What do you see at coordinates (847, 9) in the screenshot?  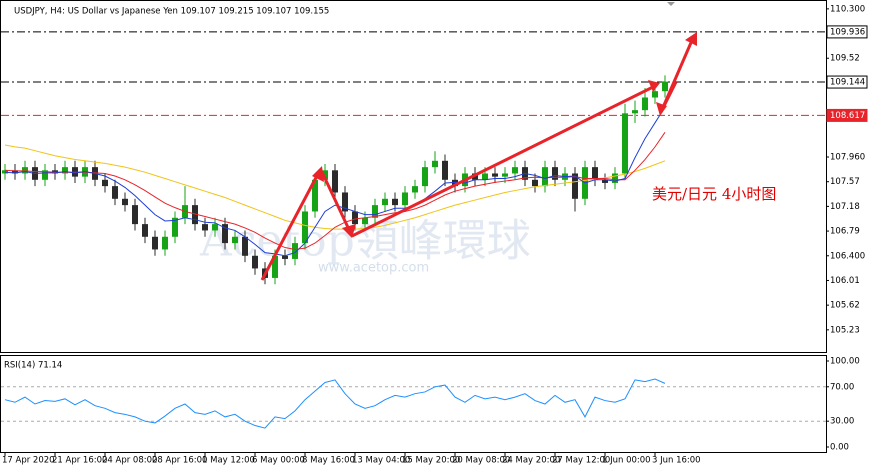 I see `y-tick-label: 110.300` at bounding box center [847, 9].